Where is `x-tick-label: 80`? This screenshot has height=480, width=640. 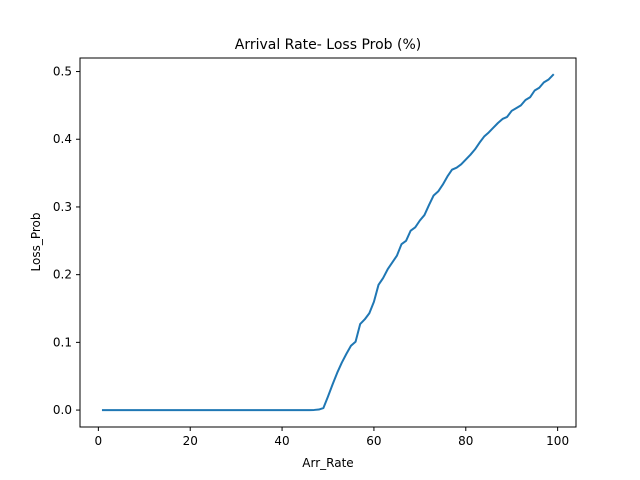 x-tick-label: 80 is located at coordinates (465, 441).